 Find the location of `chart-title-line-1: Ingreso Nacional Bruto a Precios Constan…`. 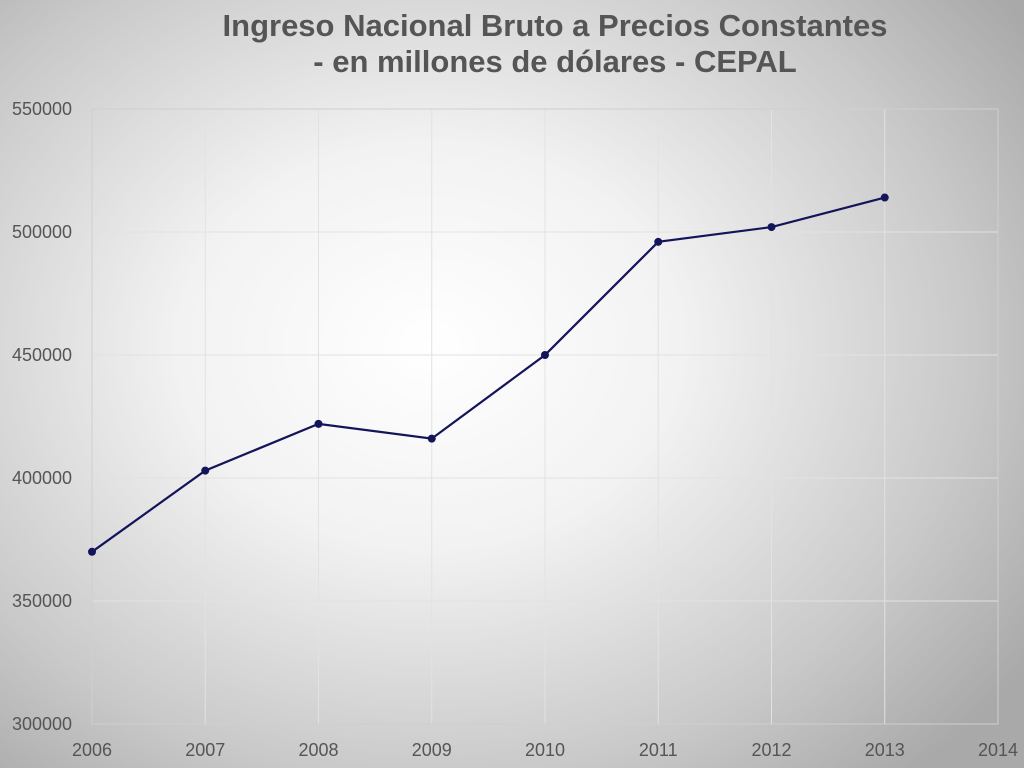

chart-title-line-1: Ingreso Nacional Bruto a Precios Constan… is located at coordinates (555, 25).